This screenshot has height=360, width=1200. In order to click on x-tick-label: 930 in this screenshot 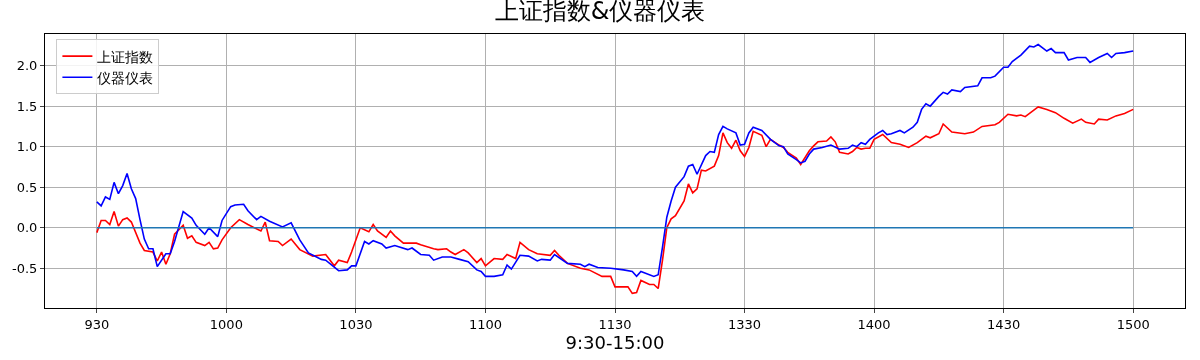, I will do `click(97, 324)`.